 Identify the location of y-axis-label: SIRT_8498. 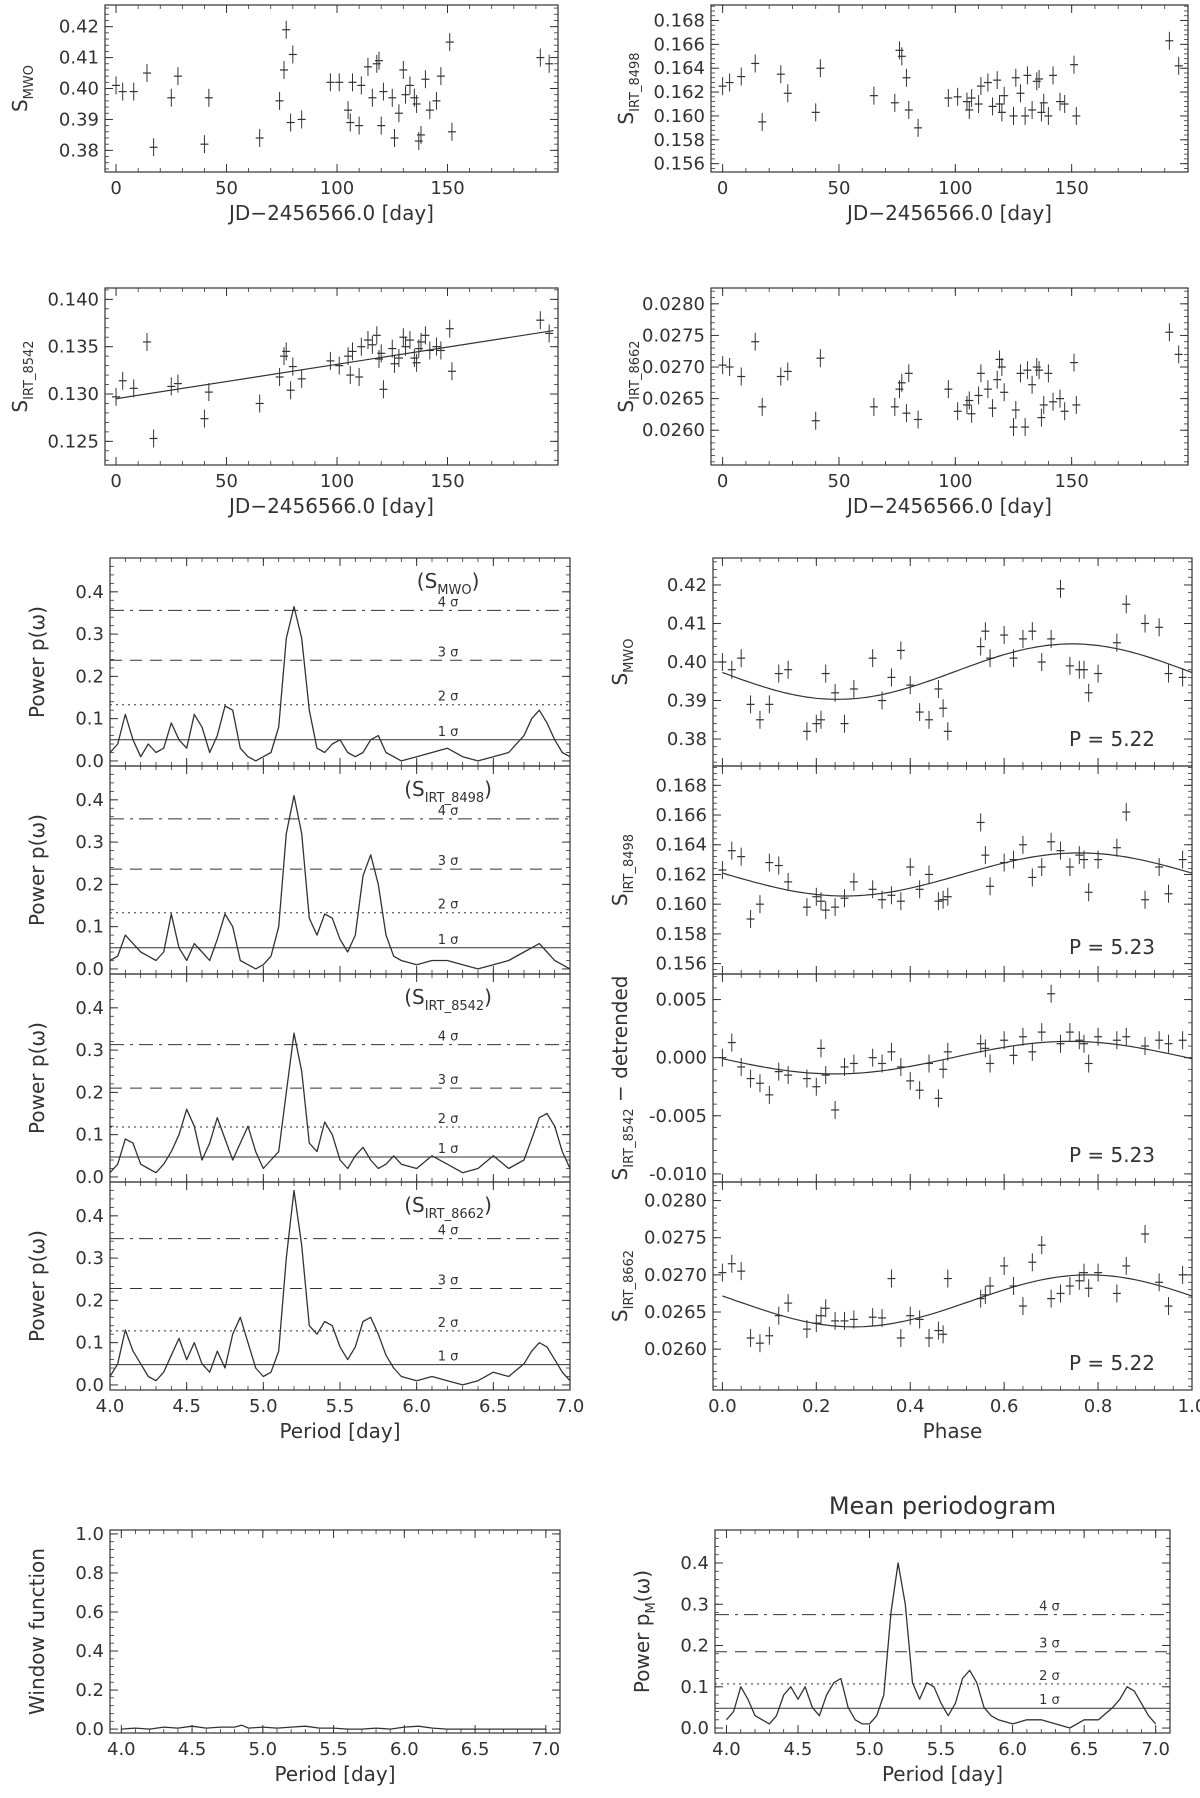
(622, 870).